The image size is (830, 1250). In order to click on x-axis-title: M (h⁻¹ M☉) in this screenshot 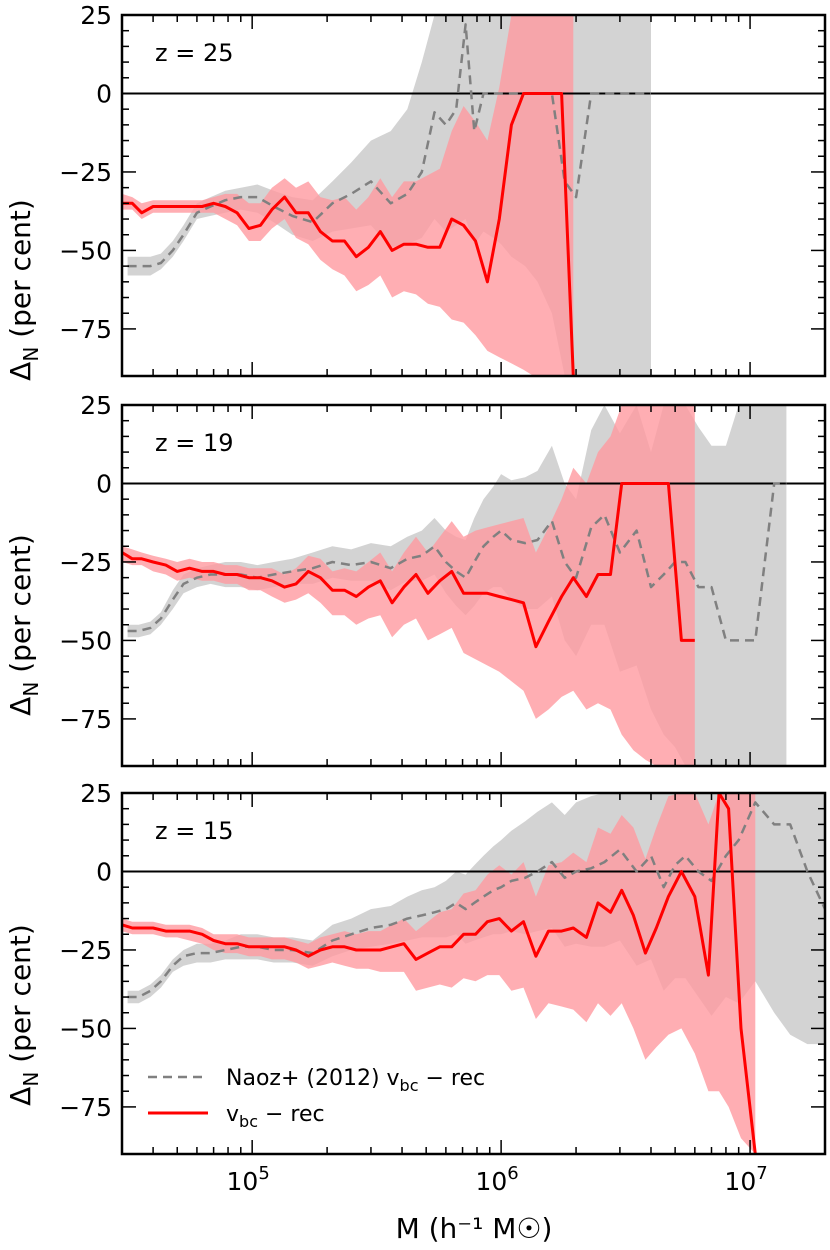, I will do `click(474, 1228)`.